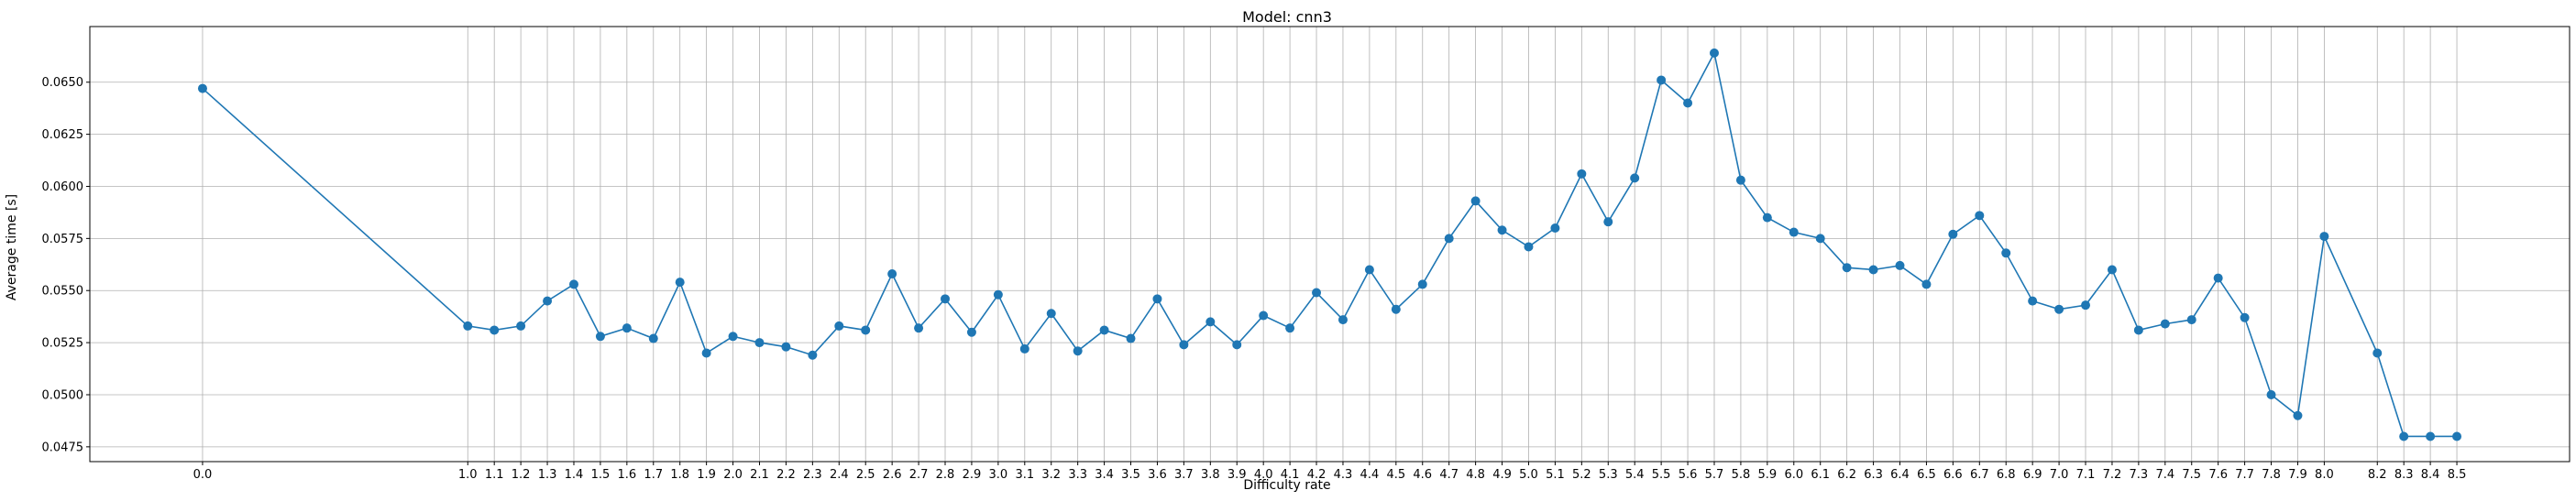 This screenshot has height=501, width=2576. Describe the element at coordinates (1793, 475) in the screenshot. I see `x-tick-label: 6.0` at that location.